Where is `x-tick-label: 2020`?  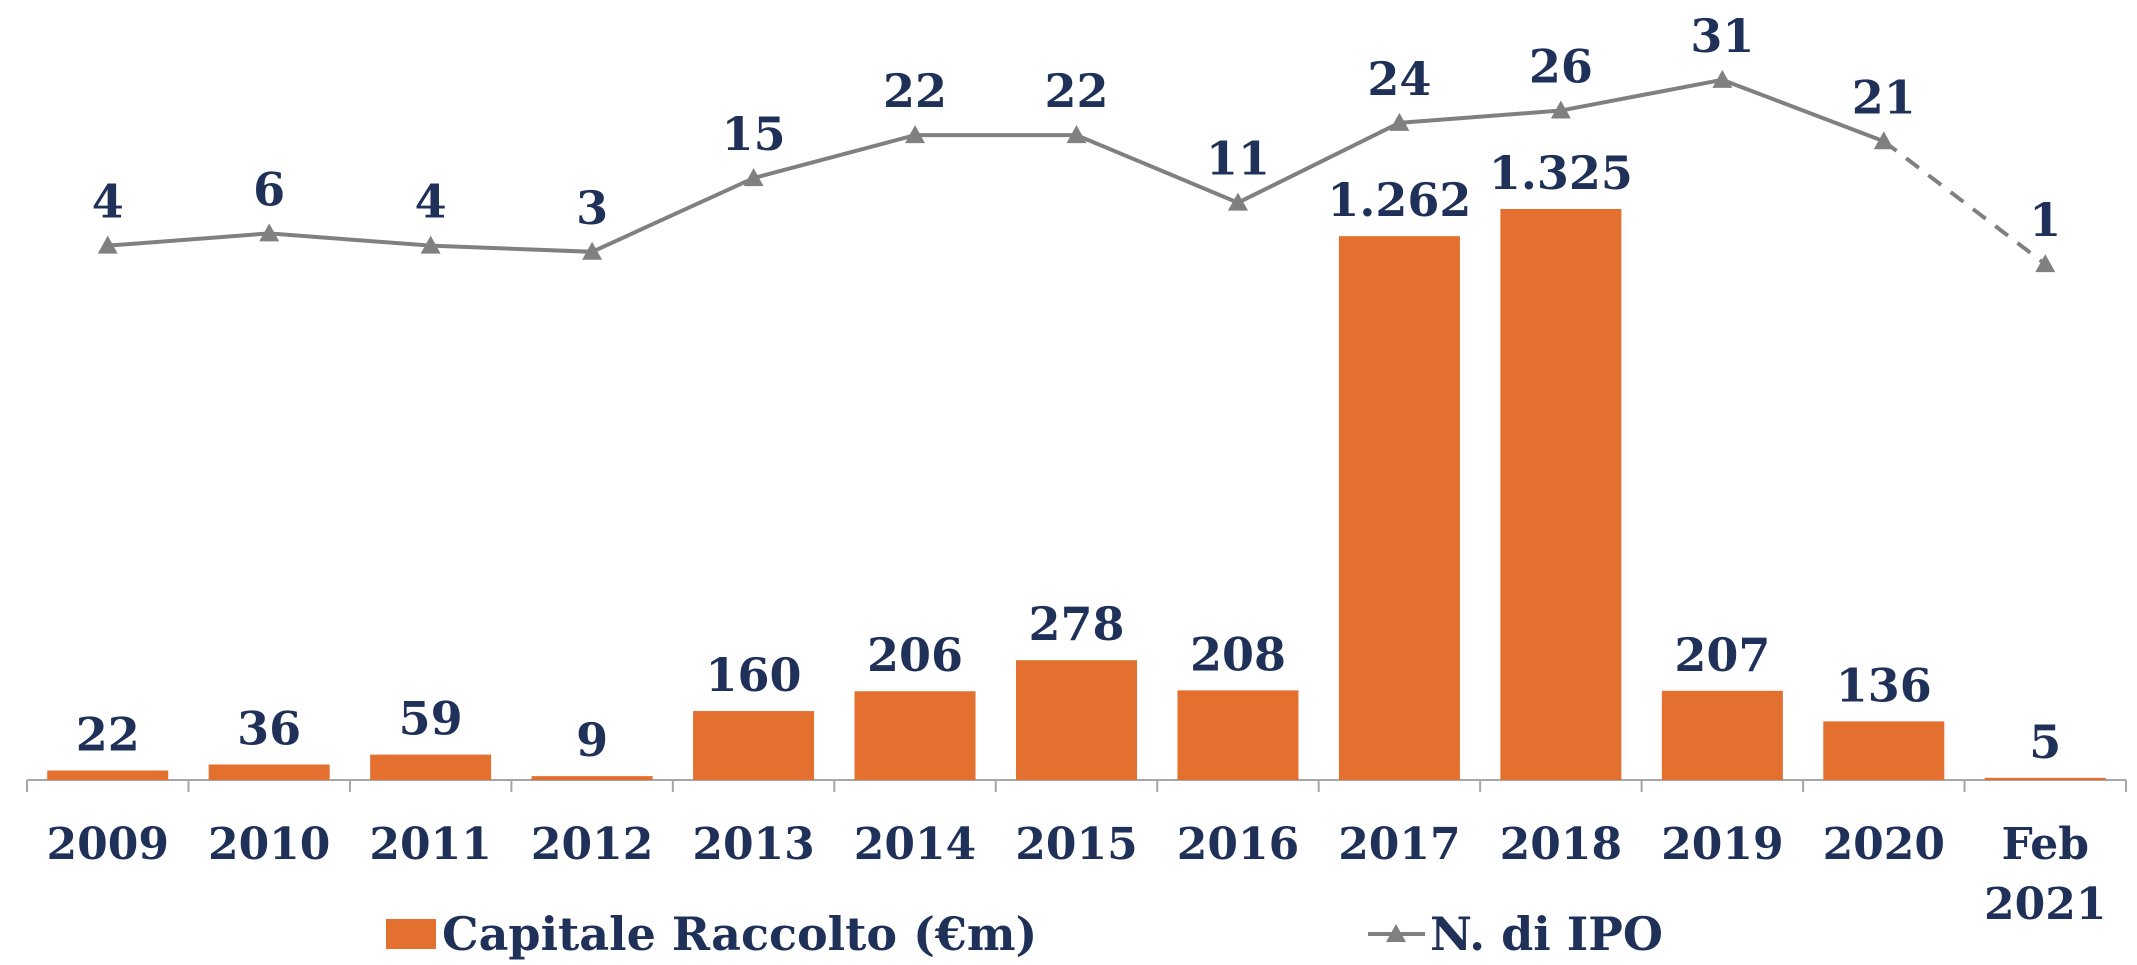
x-tick-label: 2020 is located at coordinates (1884, 844).